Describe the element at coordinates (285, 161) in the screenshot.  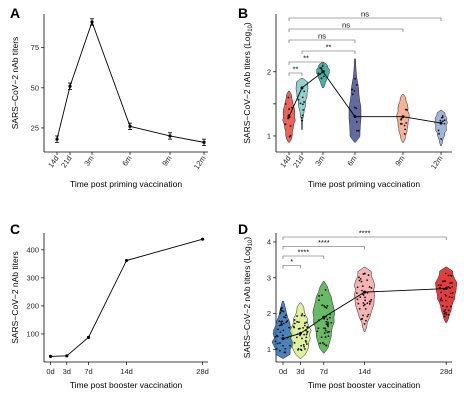
I see `x-tick-label: 14d` at that location.